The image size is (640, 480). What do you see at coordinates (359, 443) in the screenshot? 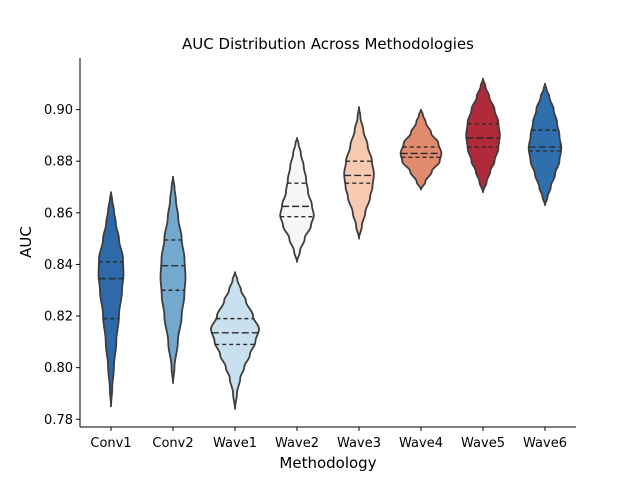
I see `x-tick-label-wave3: Wave3` at bounding box center [359, 443].